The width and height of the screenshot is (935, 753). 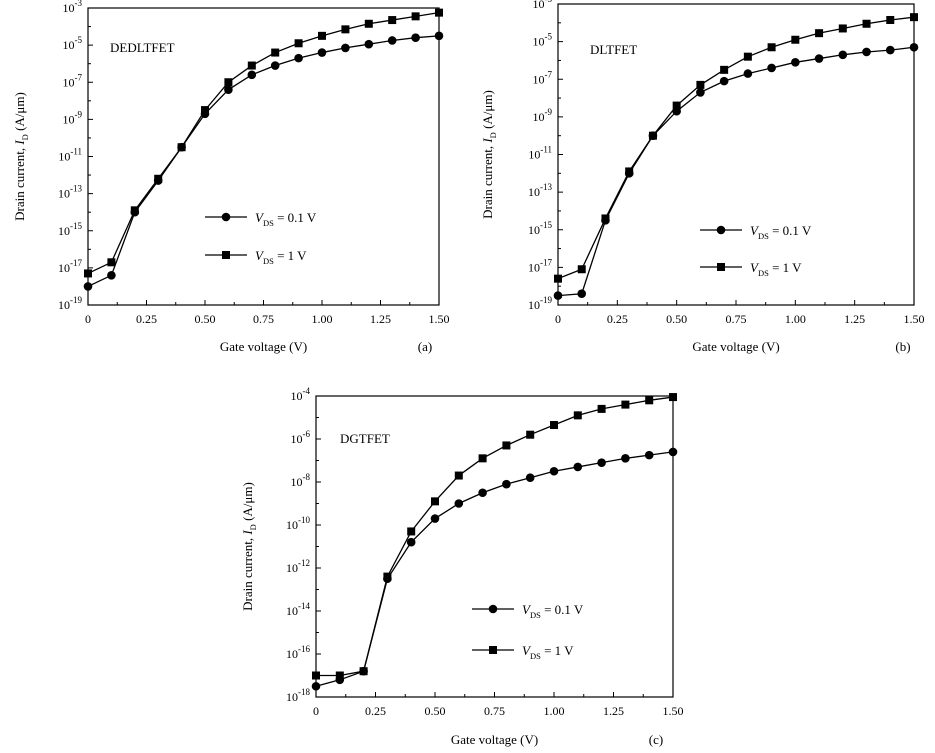 What do you see at coordinates (307, 391) in the screenshot?
I see `y-tick-exponent: -4` at bounding box center [307, 391].